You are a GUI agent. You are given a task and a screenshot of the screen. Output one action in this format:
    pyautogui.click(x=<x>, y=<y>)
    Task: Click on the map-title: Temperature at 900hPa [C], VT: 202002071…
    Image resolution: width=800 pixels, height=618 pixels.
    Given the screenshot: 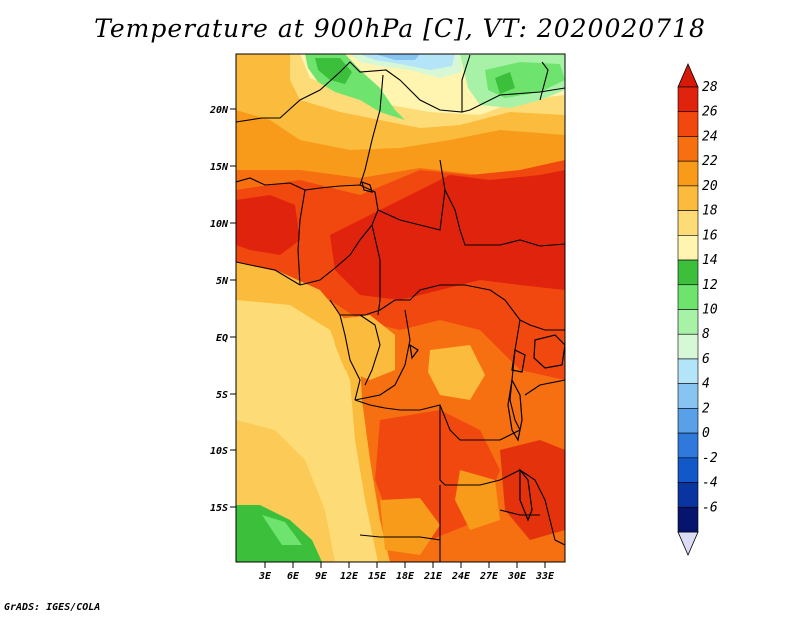 What is the action you would take?
    pyautogui.click(x=400, y=28)
    